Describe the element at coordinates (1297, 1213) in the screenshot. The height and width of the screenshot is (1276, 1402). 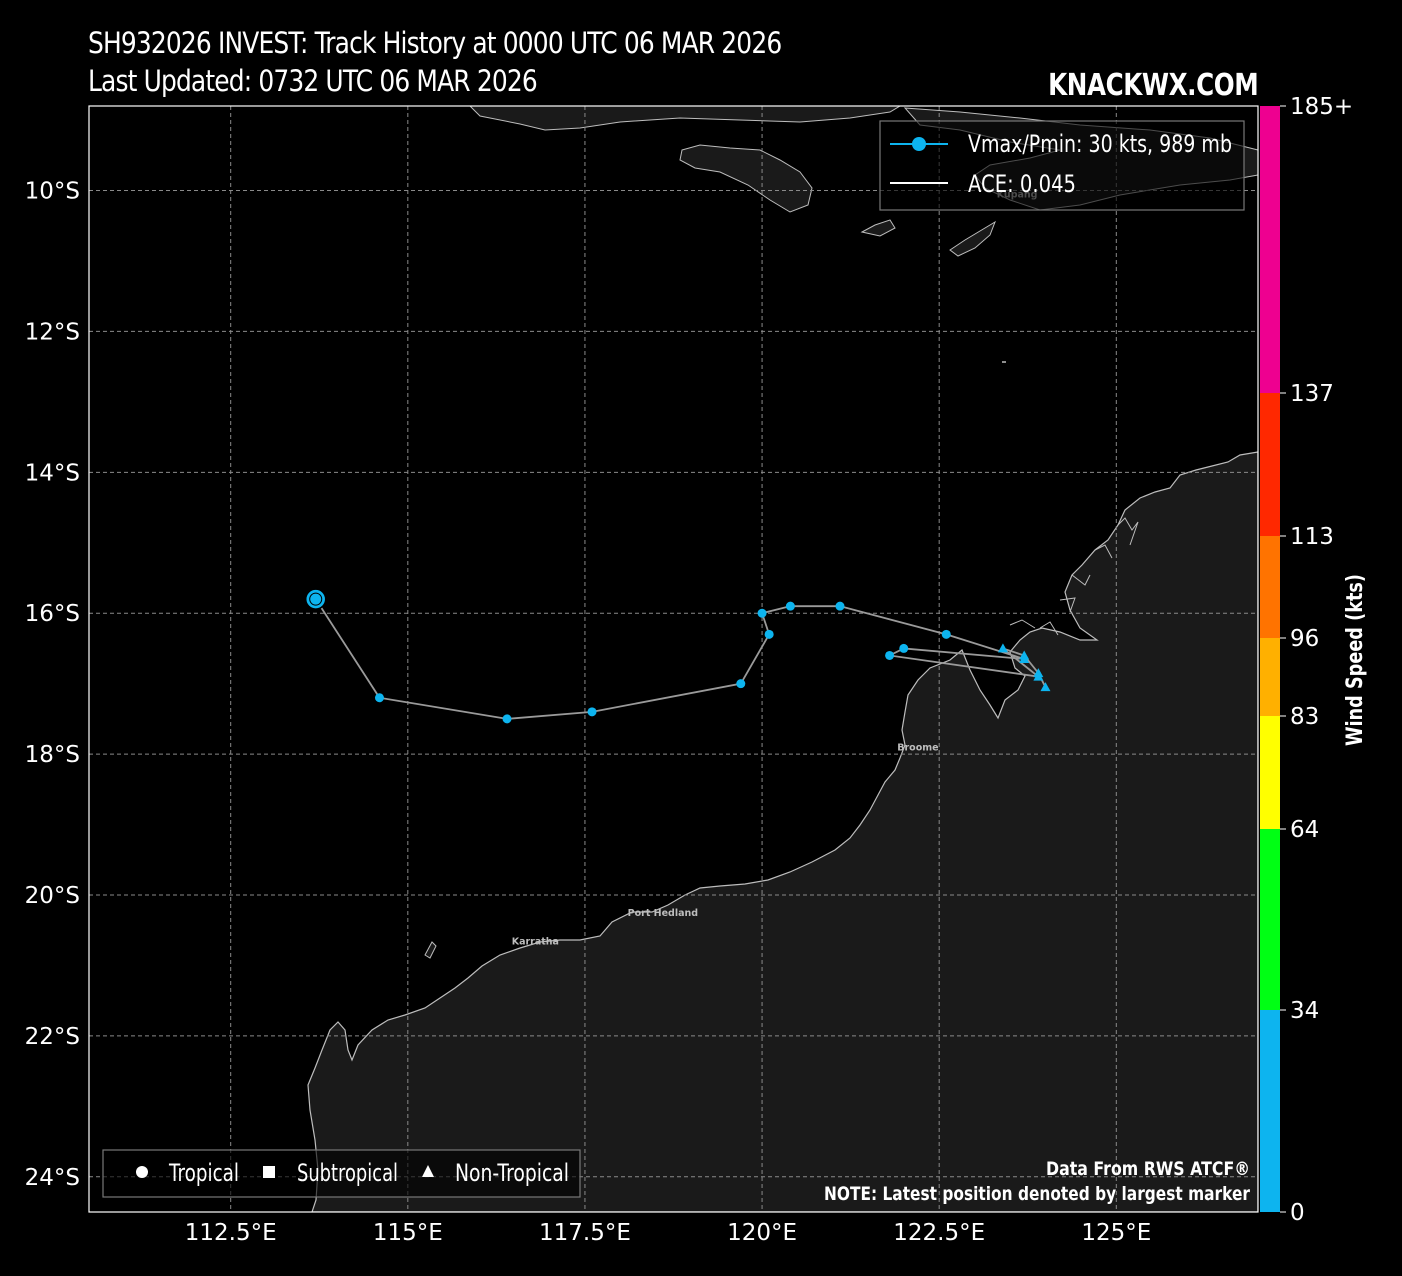
I see `colorbar-tick-label: 0` at that location.